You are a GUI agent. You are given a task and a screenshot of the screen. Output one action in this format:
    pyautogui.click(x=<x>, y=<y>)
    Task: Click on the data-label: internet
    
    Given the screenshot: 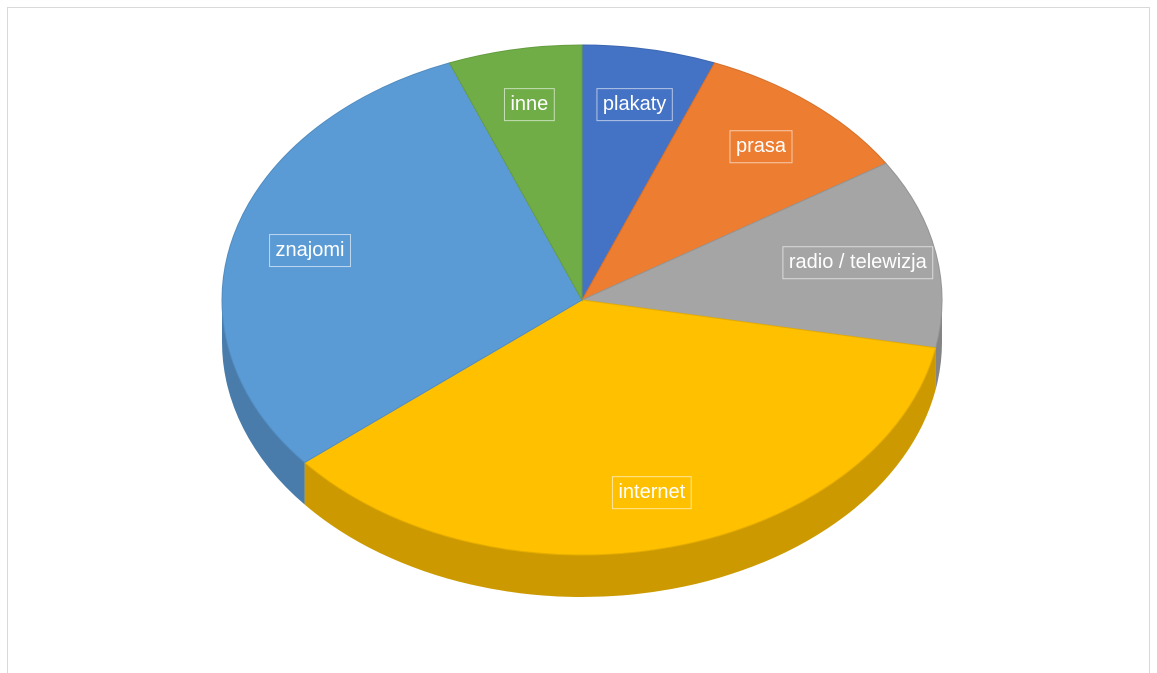 What is the action you would take?
    pyautogui.click(x=651, y=492)
    